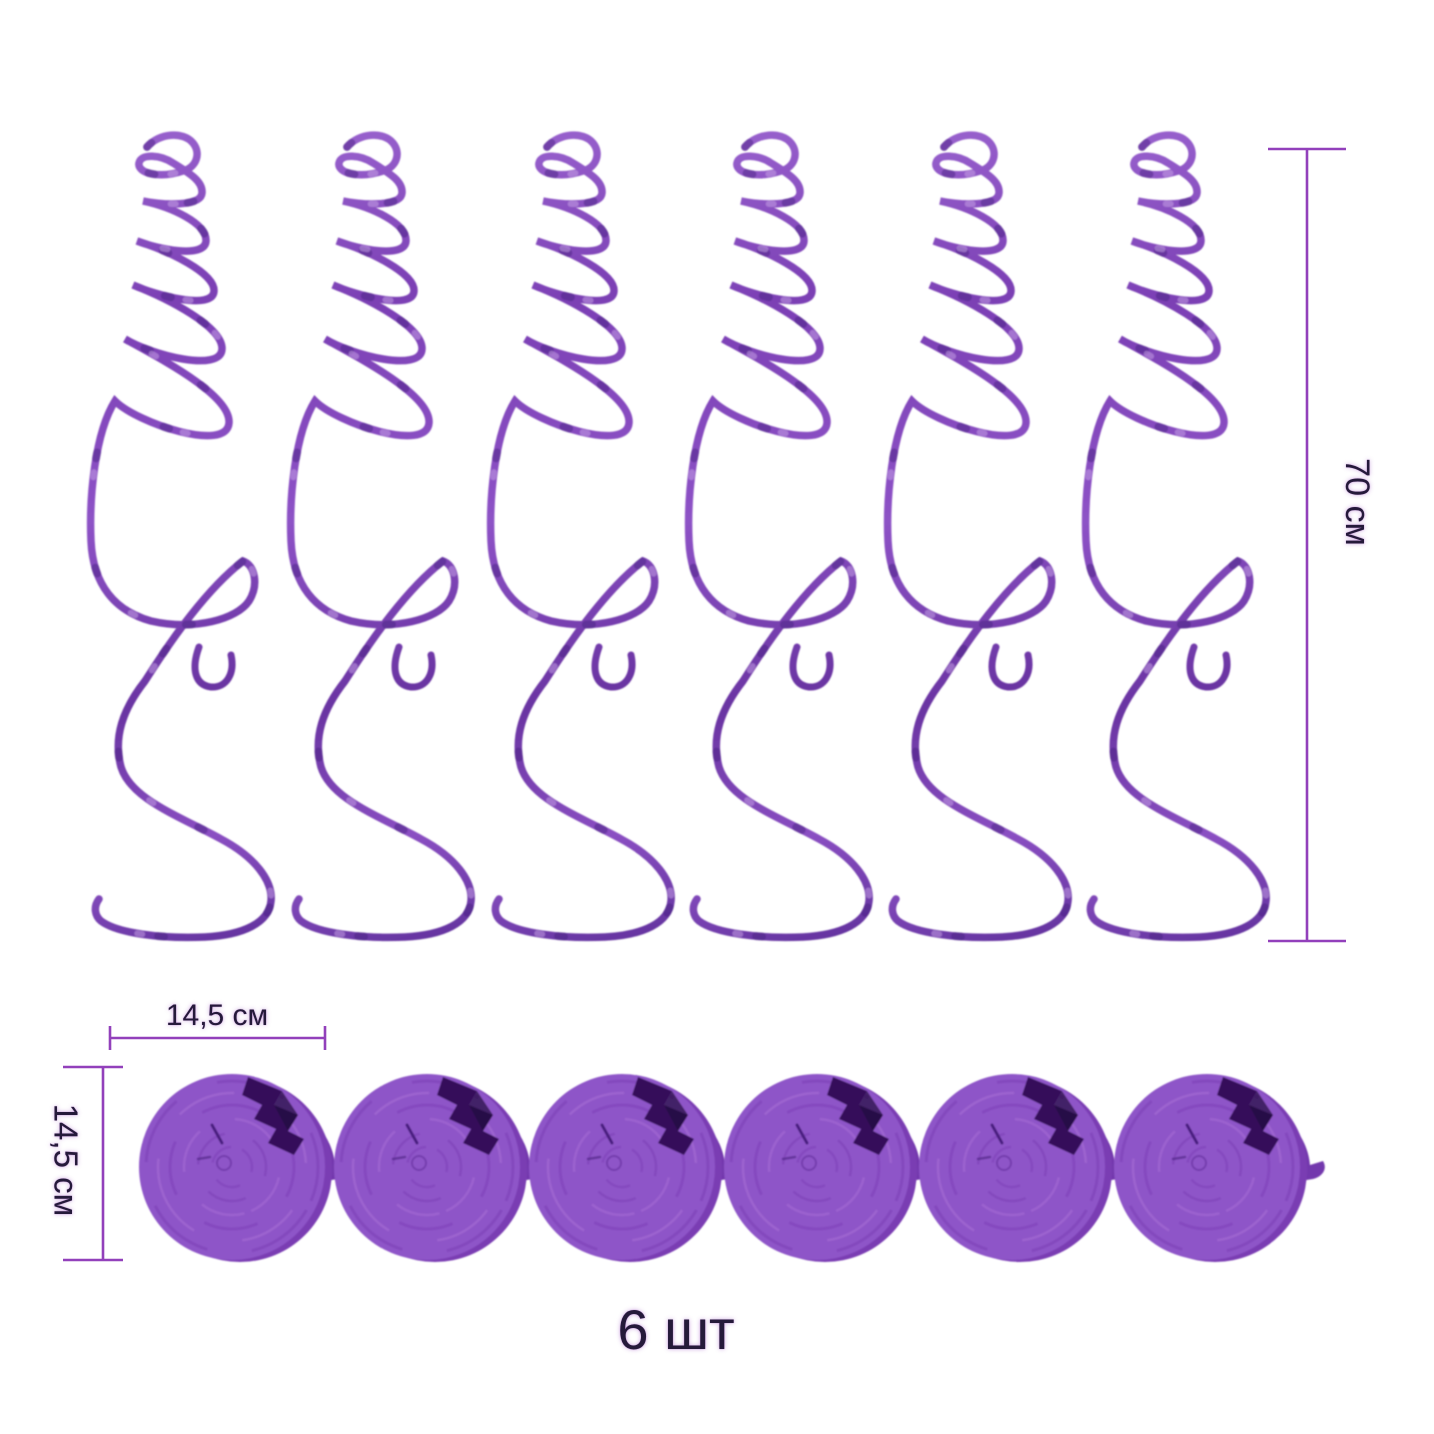  Describe the element at coordinates (676, 1329) in the screenshot. I see `quantity-label: 6 шт` at that location.